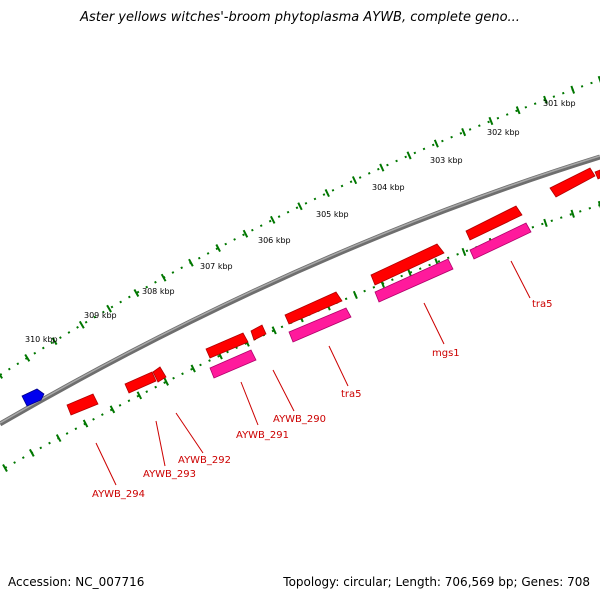 This screenshot has width=600, height=600. What do you see at coordinates (299, 419) in the screenshot?
I see `gene-label: AYWB_290` at bounding box center [299, 419].